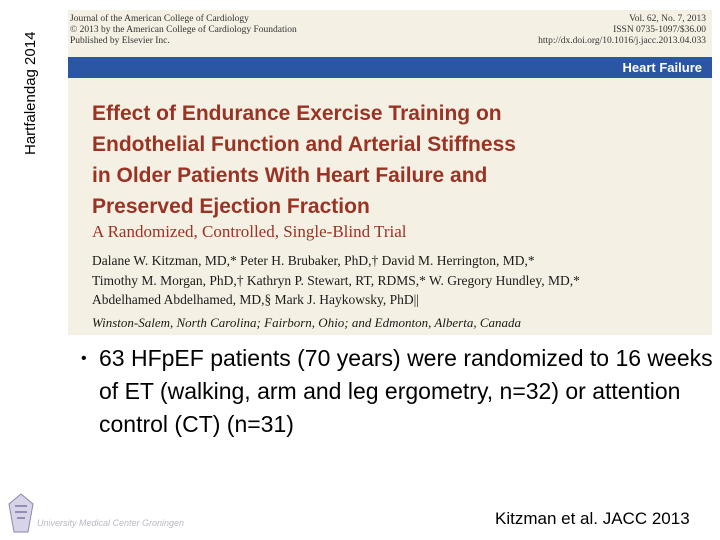 The width and height of the screenshot is (720, 540). What do you see at coordinates (231, 206) in the screenshot?
I see `title-line: Preserved Ejection Fraction` at bounding box center [231, 206].